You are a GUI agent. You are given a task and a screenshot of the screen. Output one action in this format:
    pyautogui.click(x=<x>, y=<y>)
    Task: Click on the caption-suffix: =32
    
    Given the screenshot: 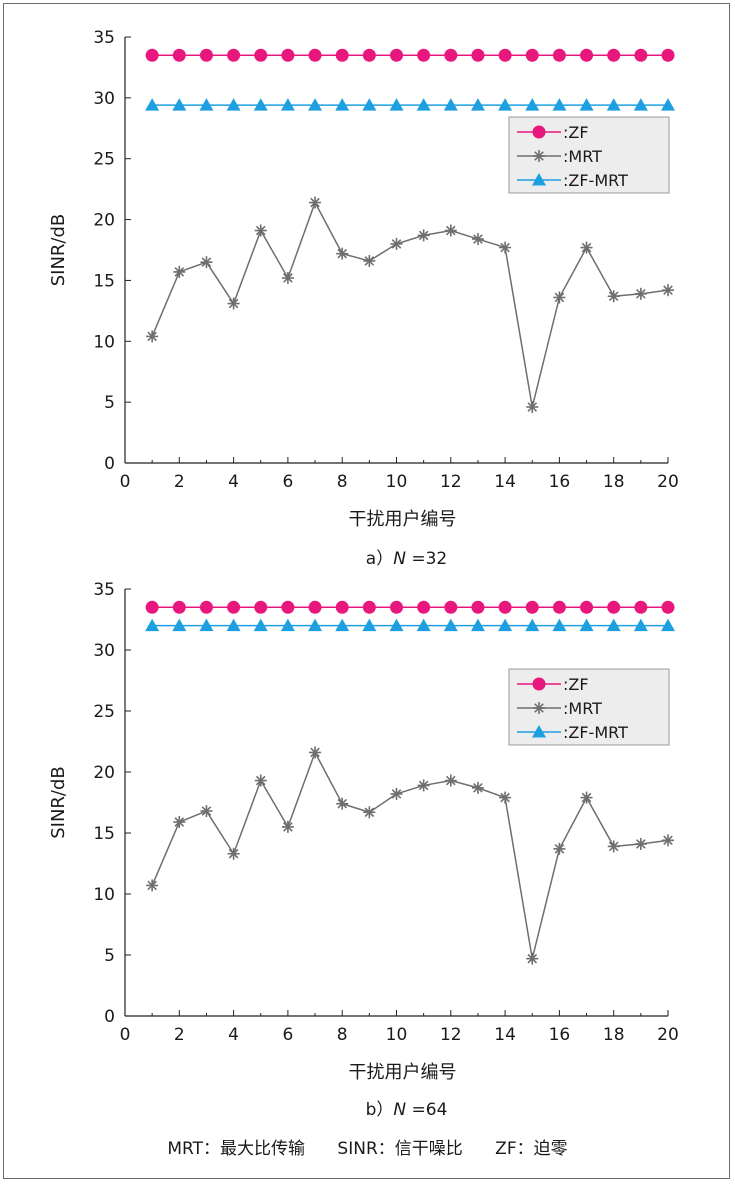 What is the action you would take?
    pyautogui.click(x=426, y=559)
    